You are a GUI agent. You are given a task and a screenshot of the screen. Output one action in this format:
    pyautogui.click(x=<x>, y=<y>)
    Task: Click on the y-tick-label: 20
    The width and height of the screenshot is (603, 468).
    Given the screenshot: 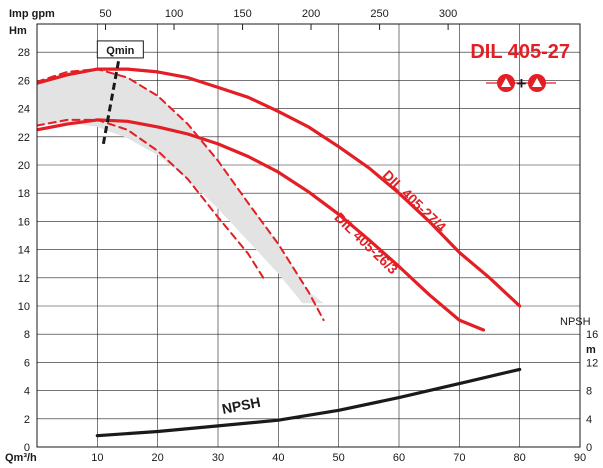 What is the action you would take?
    pyautogui.click(x=24, y=166)
    